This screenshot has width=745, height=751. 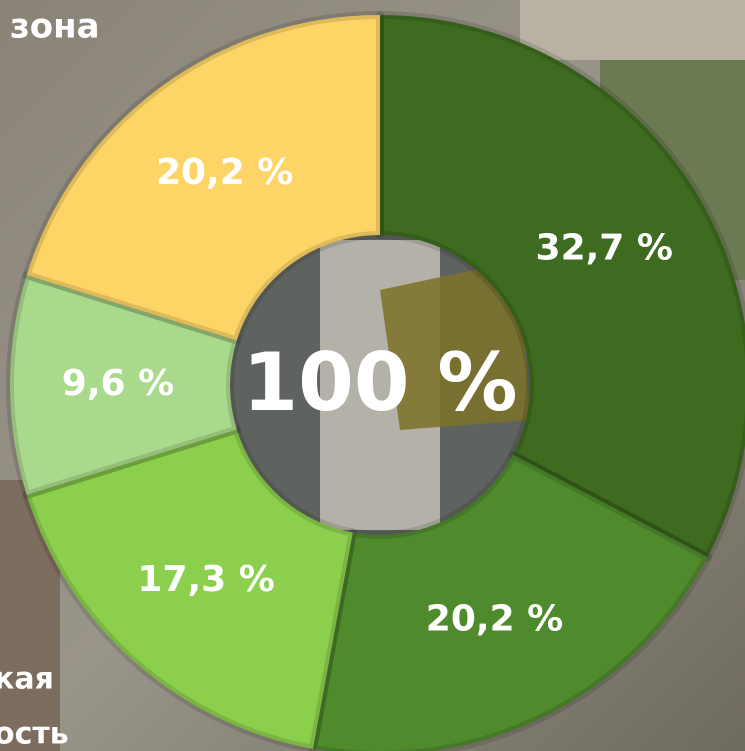 What do you see at coordinates (205, 579) in the screenshot?
I see `data-label: 17,3 %` at bounding box center [205, 579].